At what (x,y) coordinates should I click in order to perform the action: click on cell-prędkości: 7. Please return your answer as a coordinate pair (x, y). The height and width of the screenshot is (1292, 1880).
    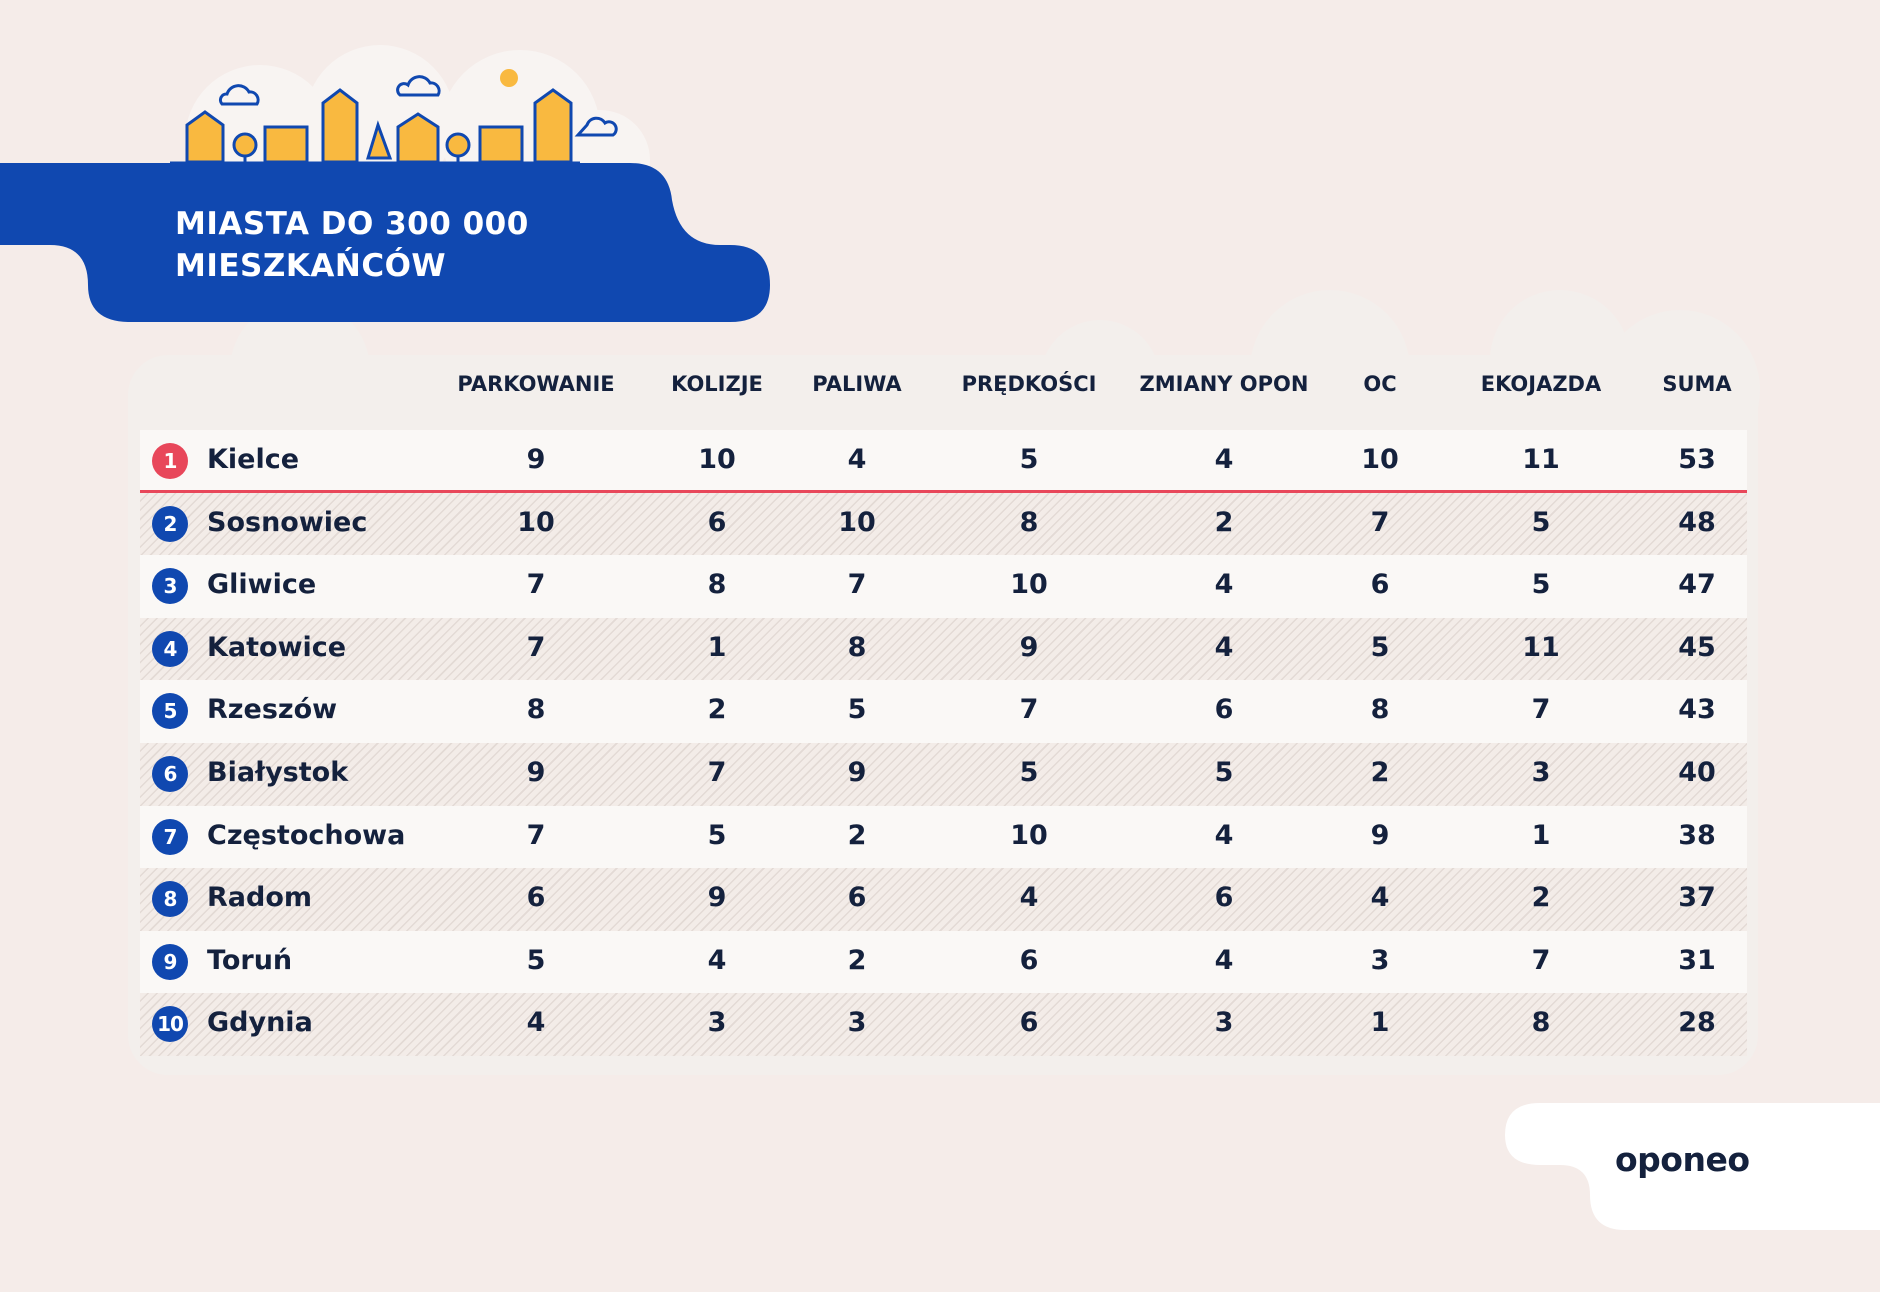
    Looking at the image, I should click on (1029, 710).